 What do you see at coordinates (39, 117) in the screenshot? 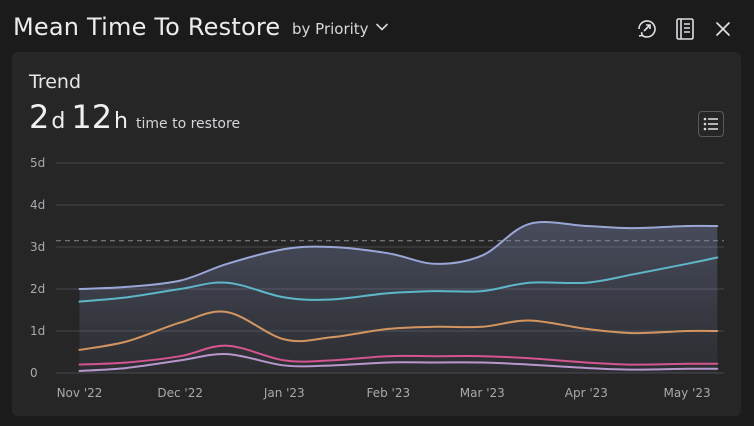
I see `value-days: 2` at bounding box center [39, 117].